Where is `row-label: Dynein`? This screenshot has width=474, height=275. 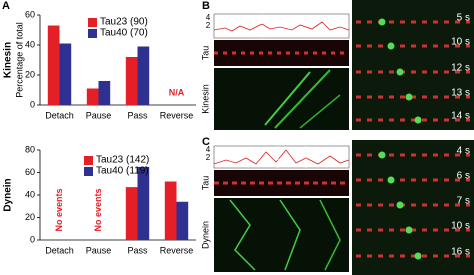
row-label: Dynein is located at coordinates (205, 235).